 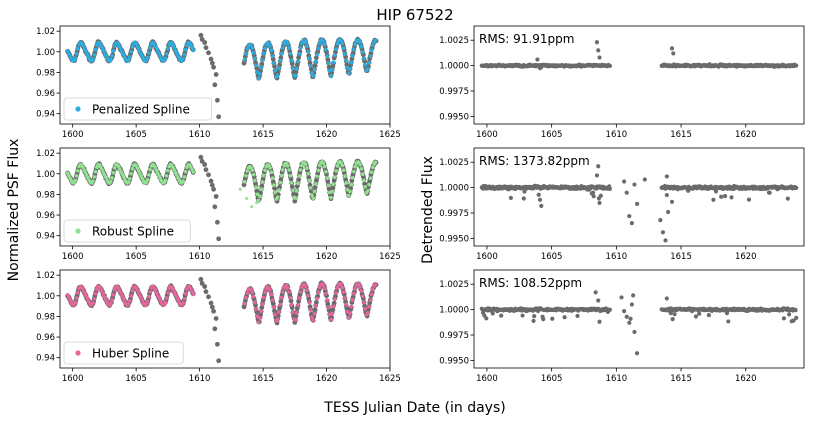 I want to click on axes-frame, so click(x=225, y=197).